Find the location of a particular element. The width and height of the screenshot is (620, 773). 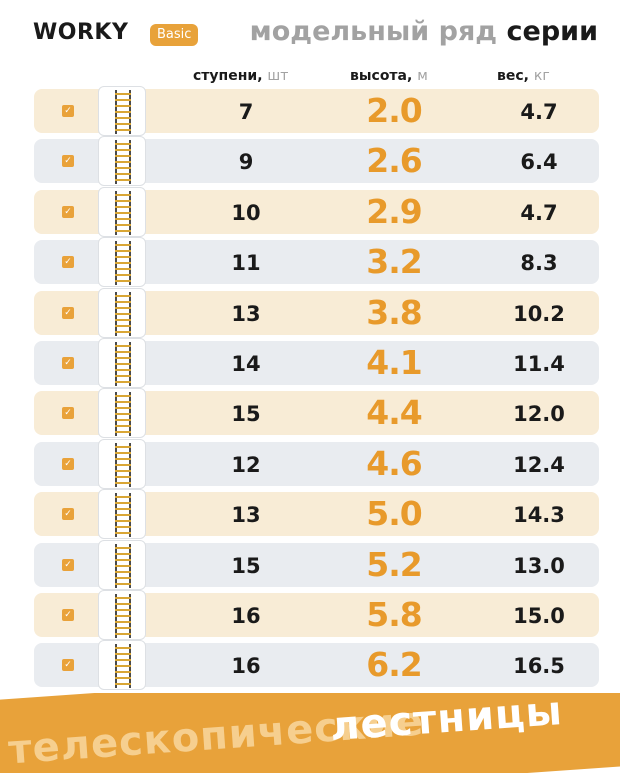

brand-logo: WORKY is located at coordinates (81, 32).